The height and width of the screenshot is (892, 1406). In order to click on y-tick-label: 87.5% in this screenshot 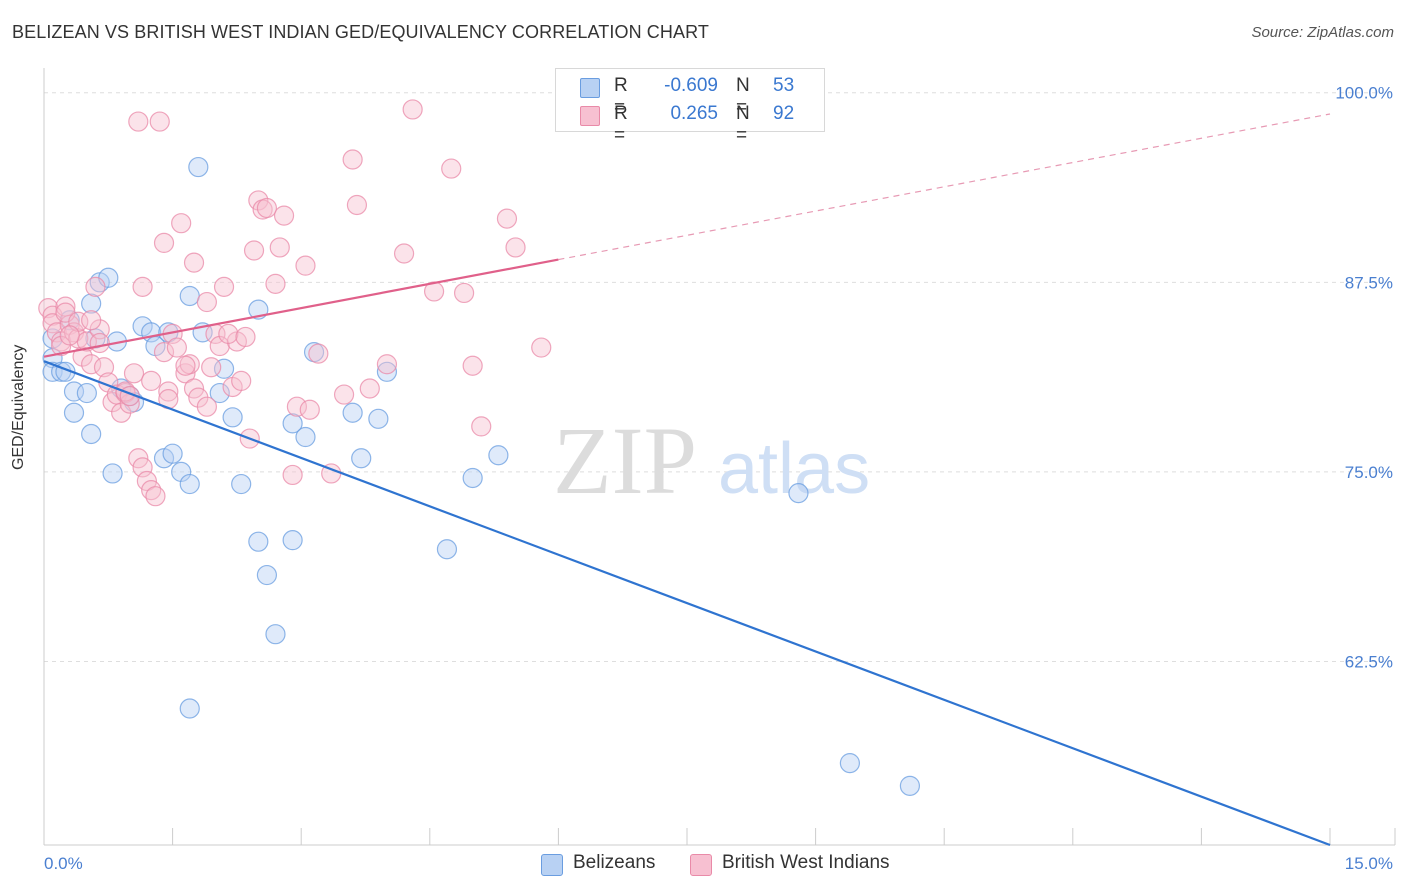, I will do `click(1369, 282)`.